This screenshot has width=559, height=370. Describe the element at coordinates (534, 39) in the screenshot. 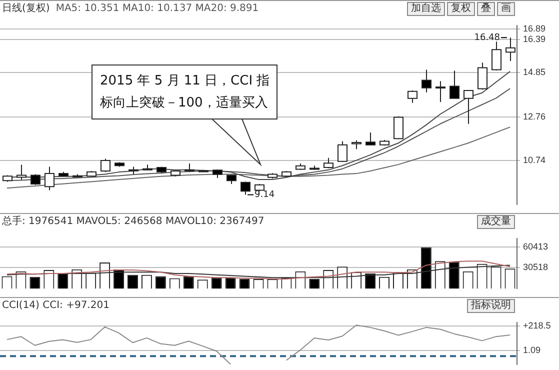

I see `y-tick-label: 16.39` at that location.